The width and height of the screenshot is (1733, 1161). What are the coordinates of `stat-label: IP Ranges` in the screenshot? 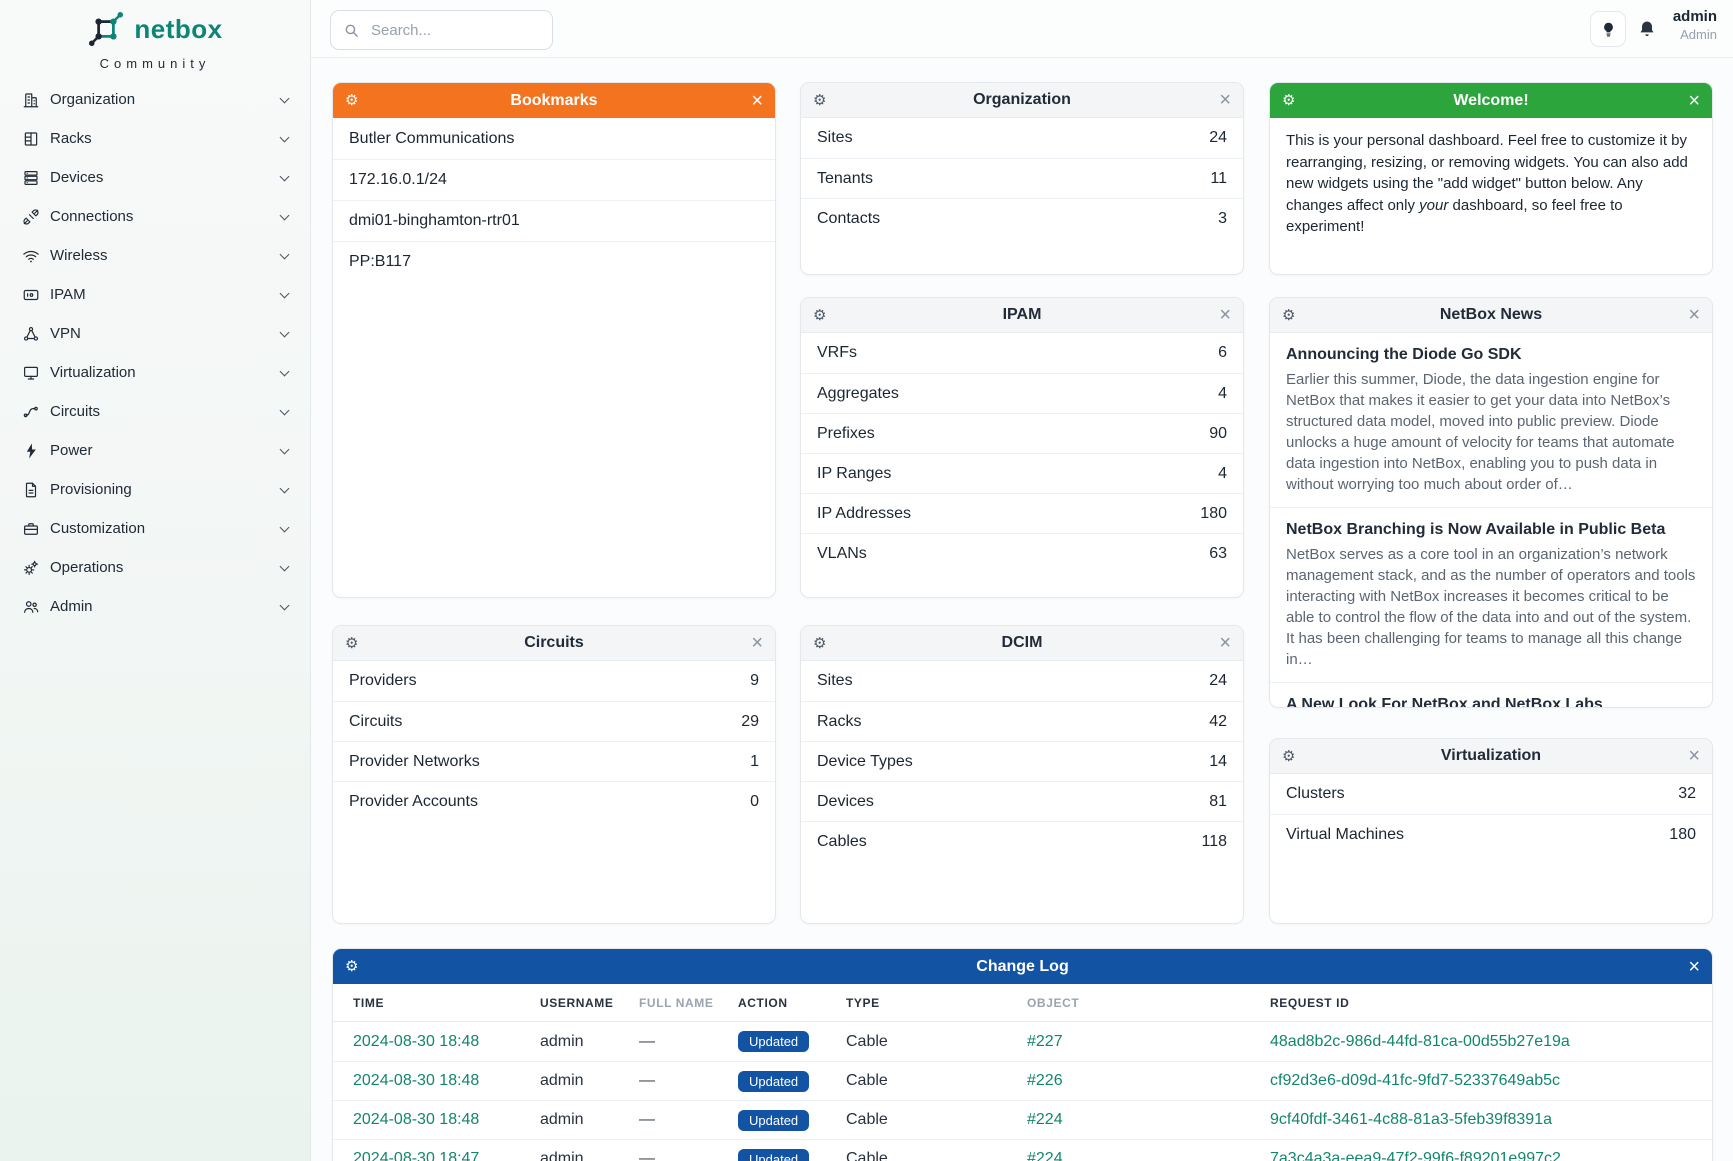 It's located at (854, 473).